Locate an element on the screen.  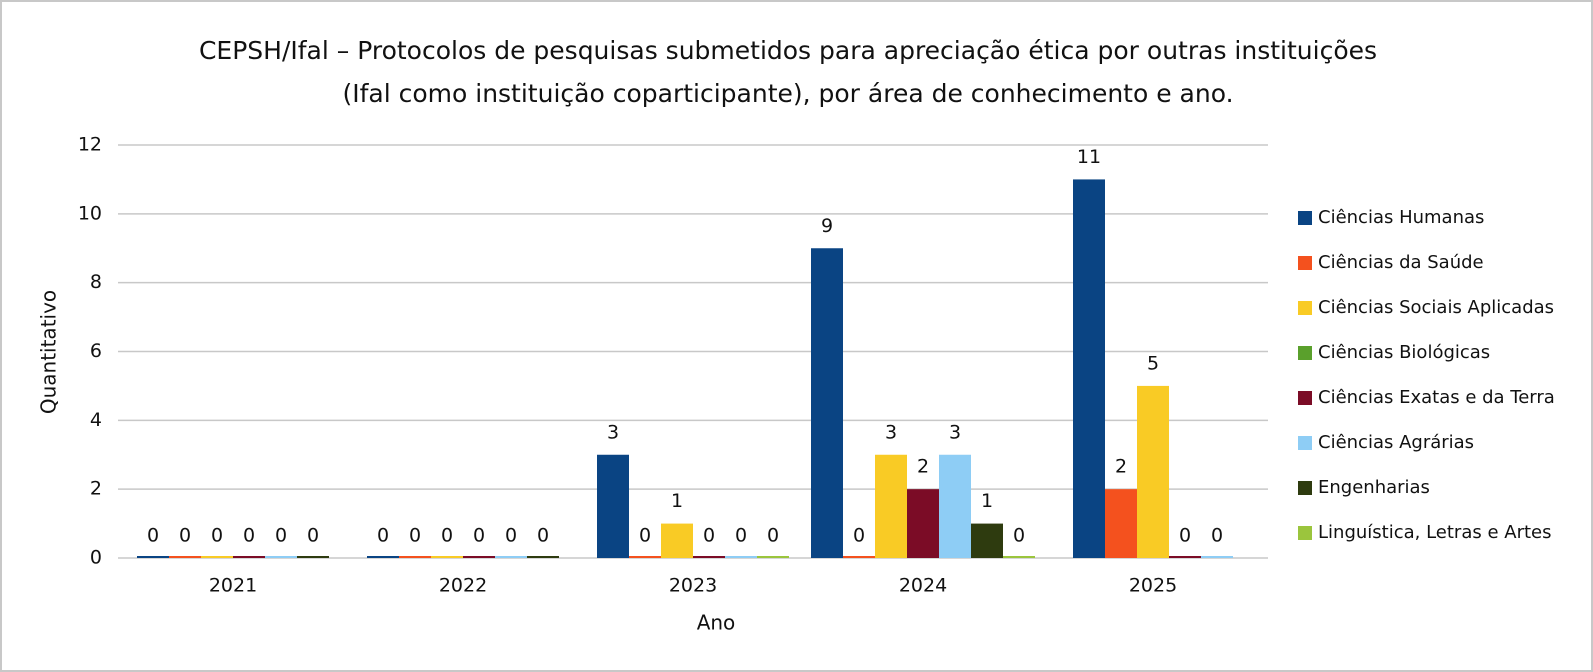
legend-label: Linguística, Letras e Artes is located at coordinates (1434, 532).